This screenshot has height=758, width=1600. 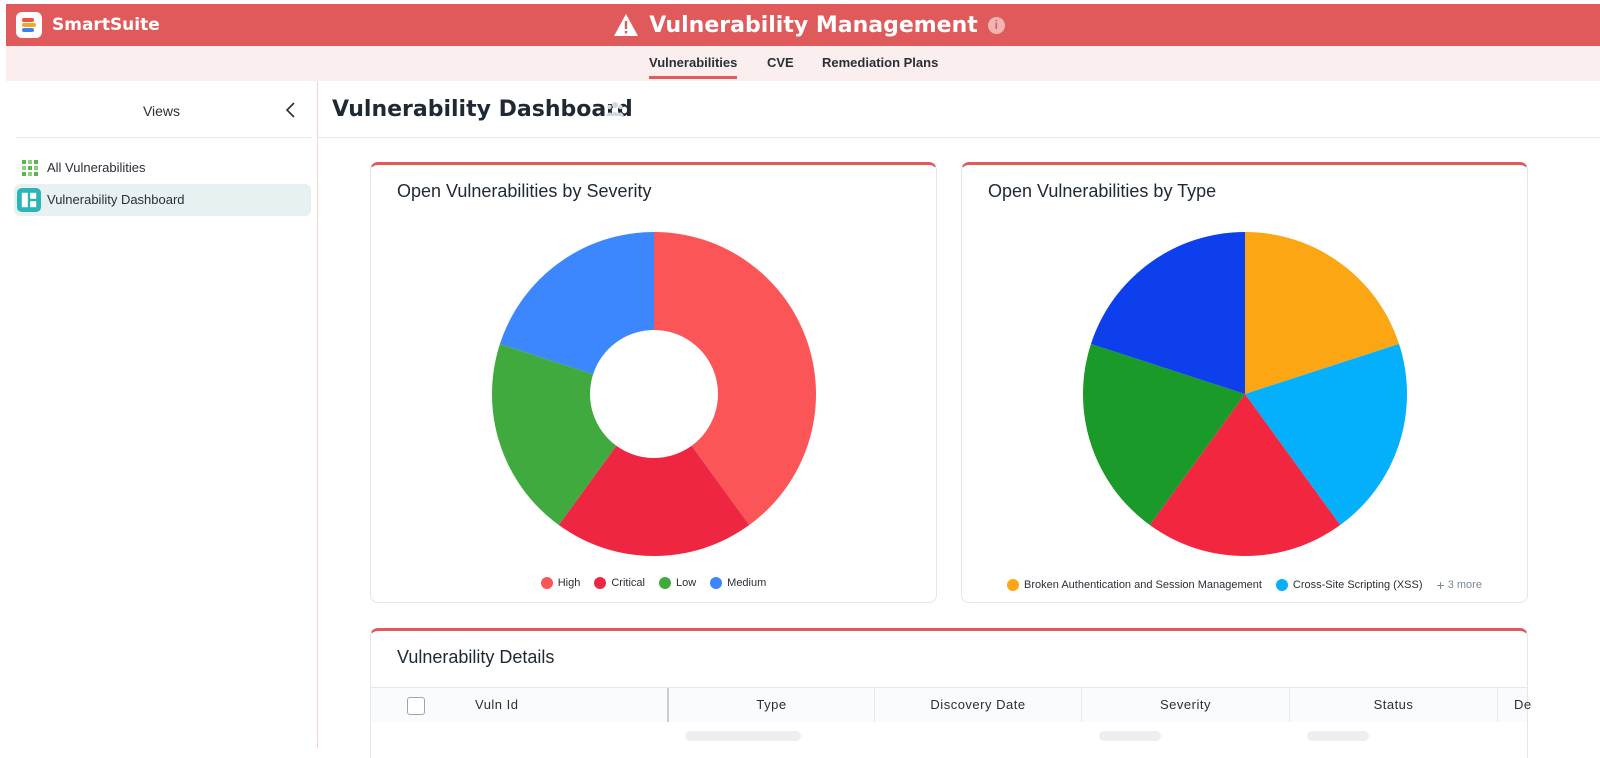 I want to click on legend-label: High, so click(x=569, y=583).